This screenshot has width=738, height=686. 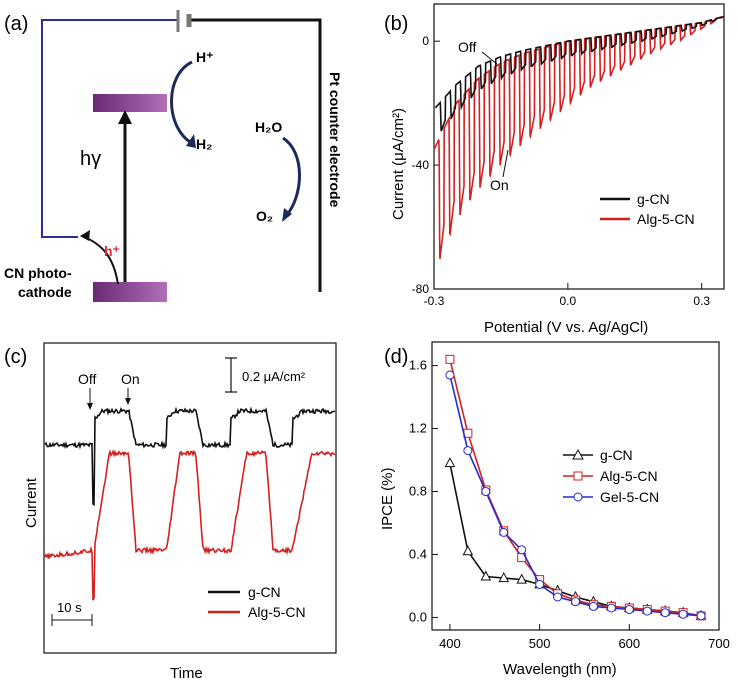 What do you see at coordinates (204, 144) in the screenshot?
I see `h2-label: H₂` at bounding box center [204, 144].